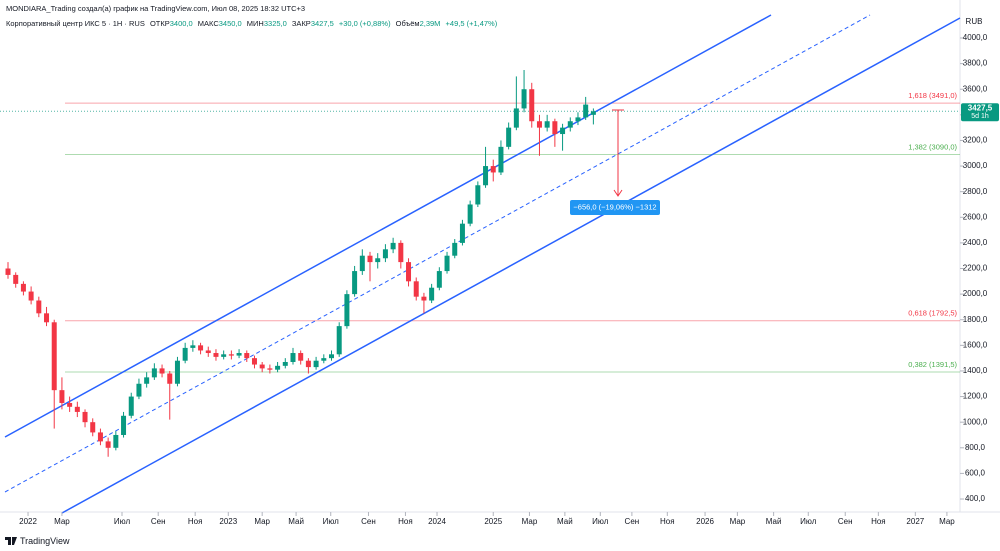 This screenshot has height=551, width=1000. I want to click on y-tick-label: 2200,0, so click(975, 268).